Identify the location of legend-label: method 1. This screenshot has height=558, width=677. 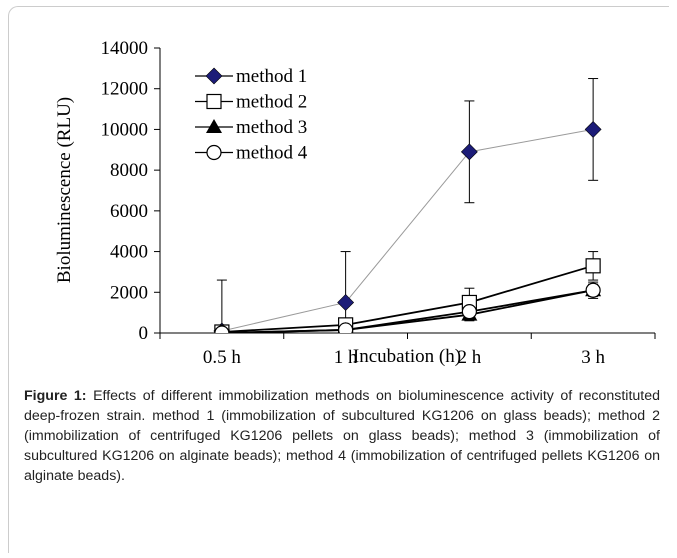
(271, 76).